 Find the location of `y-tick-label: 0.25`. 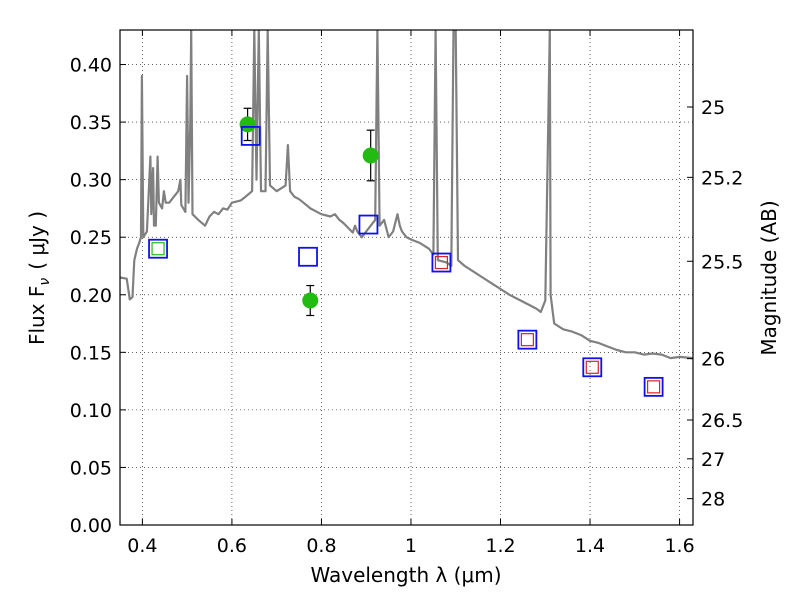

y-tick-label: 0.25 is located at coordinates (91, 238).